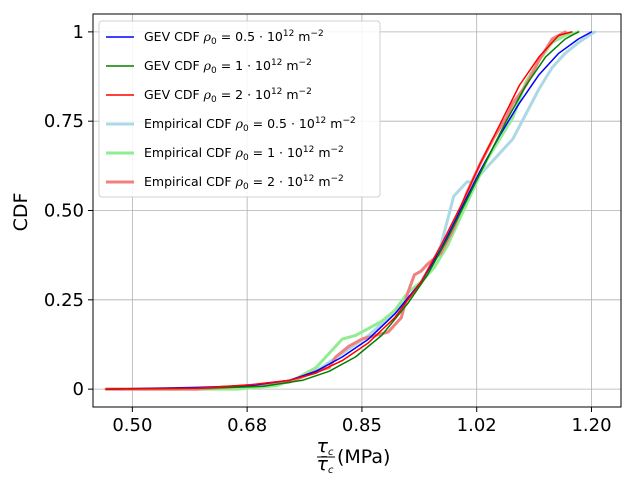 The width and height of the screenshot is (640, 480). I want to click on legend-label-emp-0.5: Empirical CDF ρ0 = 0.5 · 1012 m−2, so click(250, 125).